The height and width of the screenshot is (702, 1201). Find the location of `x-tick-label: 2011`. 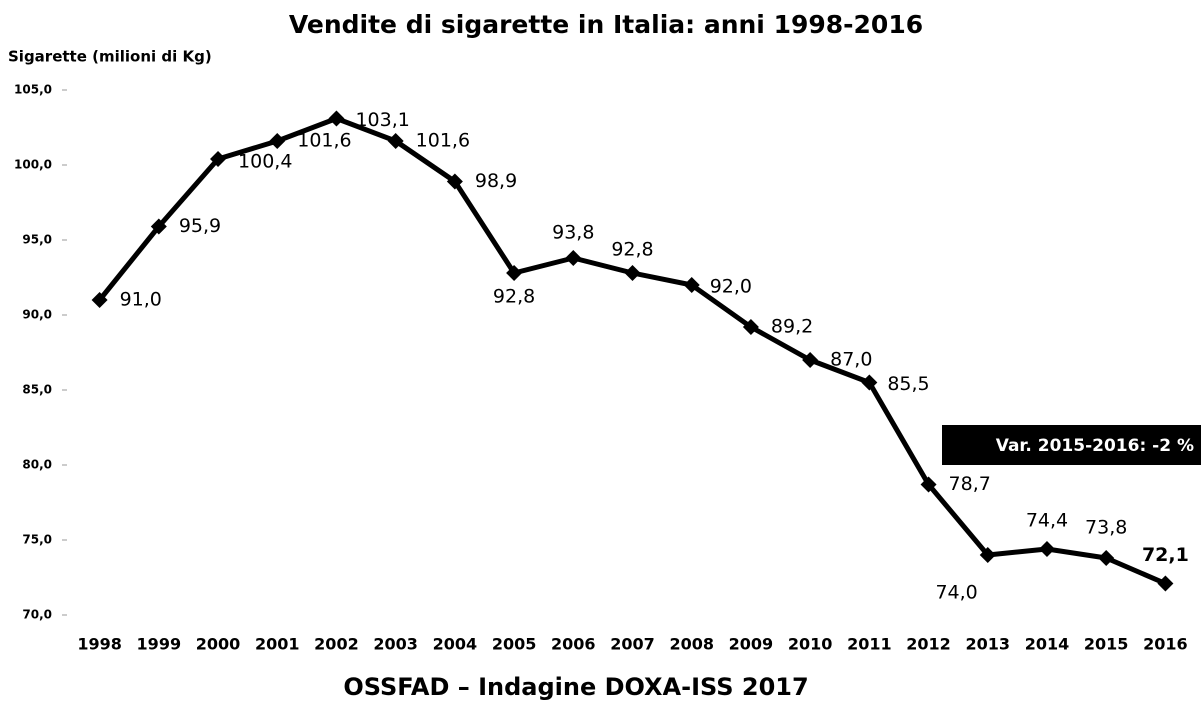

x-tick-label: 2011 is located at coordinates (869, 644).